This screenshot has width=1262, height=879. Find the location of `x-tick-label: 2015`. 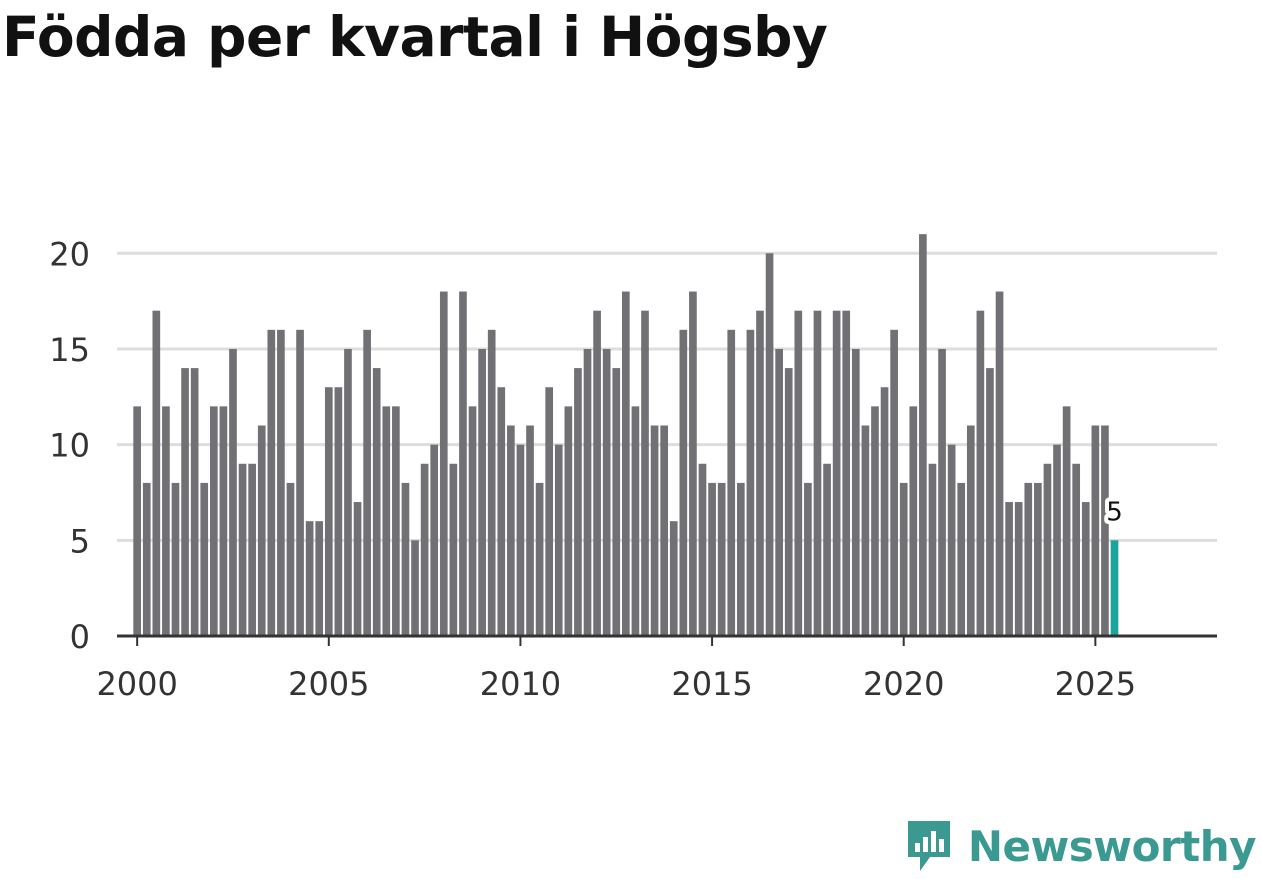

x-tick-label: 2015 is located at coordinates (711, 684).